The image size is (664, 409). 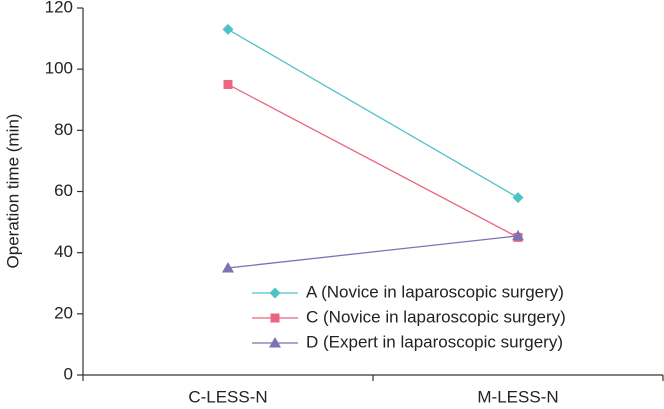 I want to click on legend-label: A (Novice in laparoscopic surgery), so click(x=435, y=291).